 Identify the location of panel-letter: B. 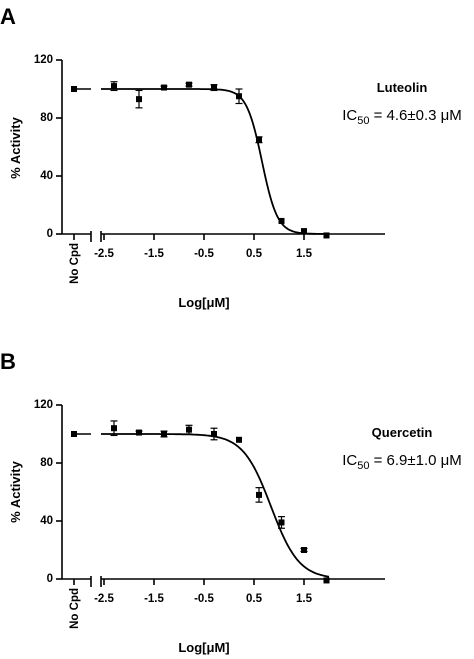
(8, 361).